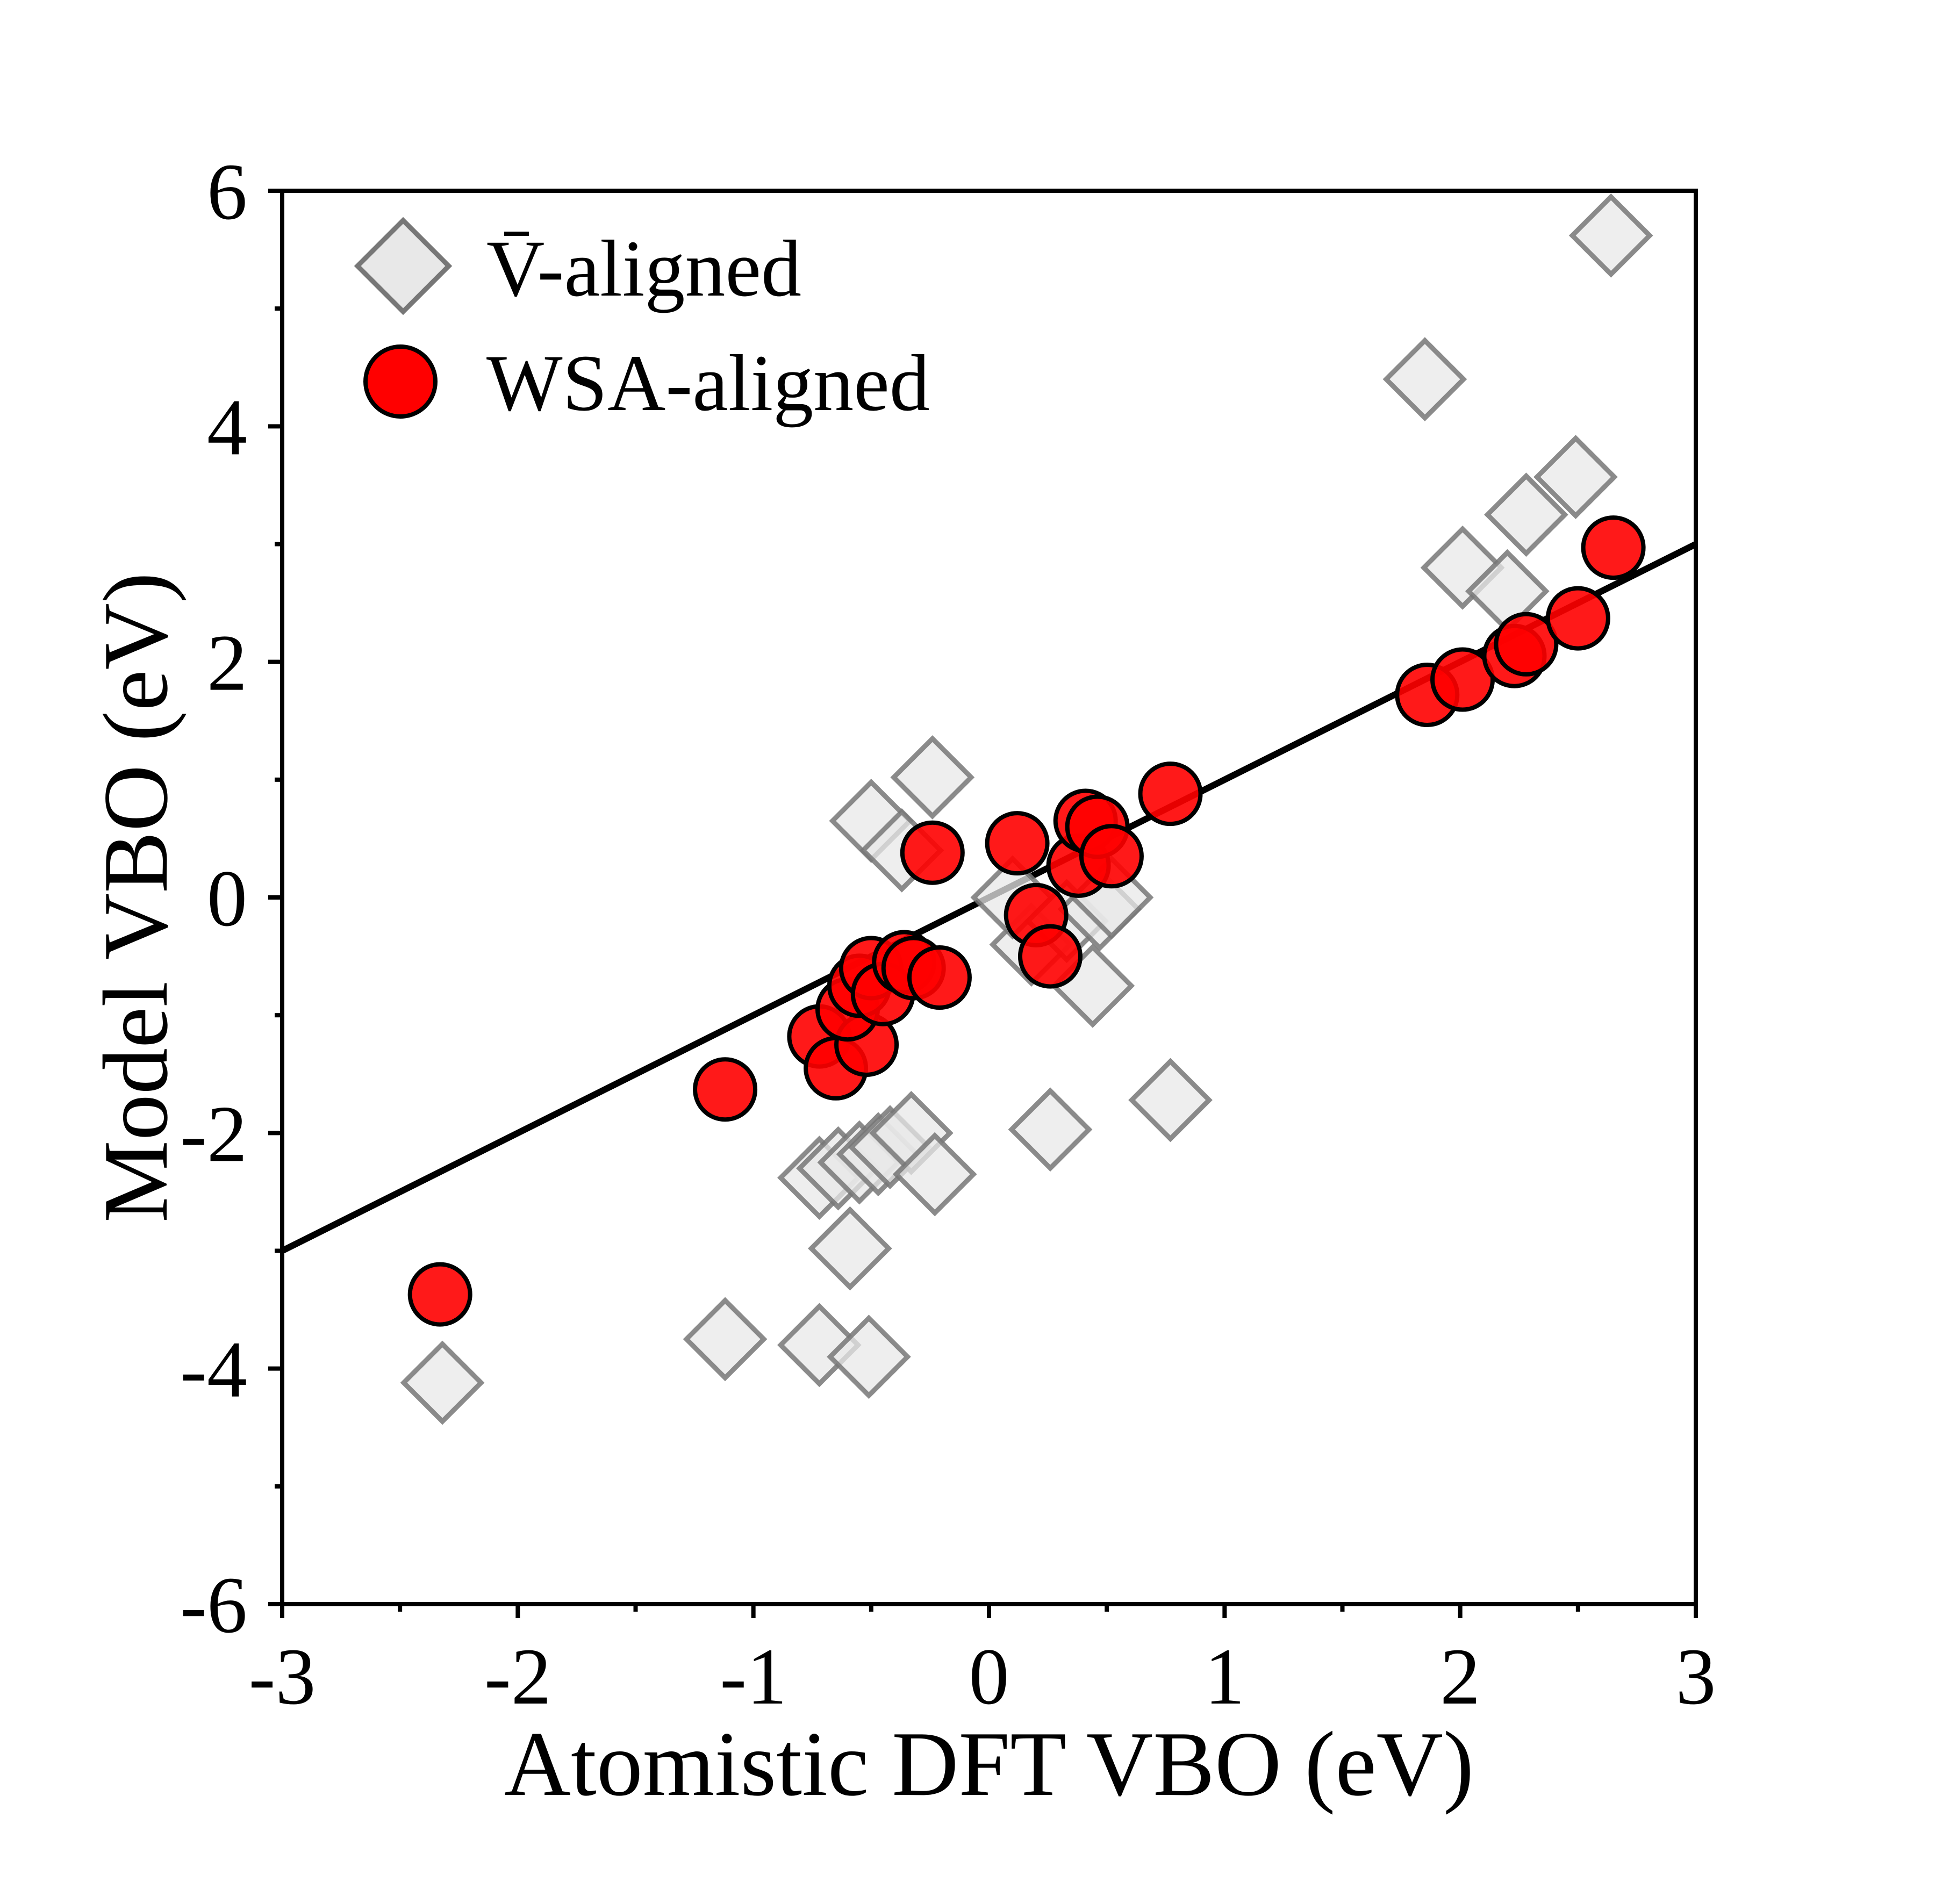  What do you see at coordinates (227, 427) in the screenshot?
I see `y-tick-label: 4` at bounding box center [227, 427].